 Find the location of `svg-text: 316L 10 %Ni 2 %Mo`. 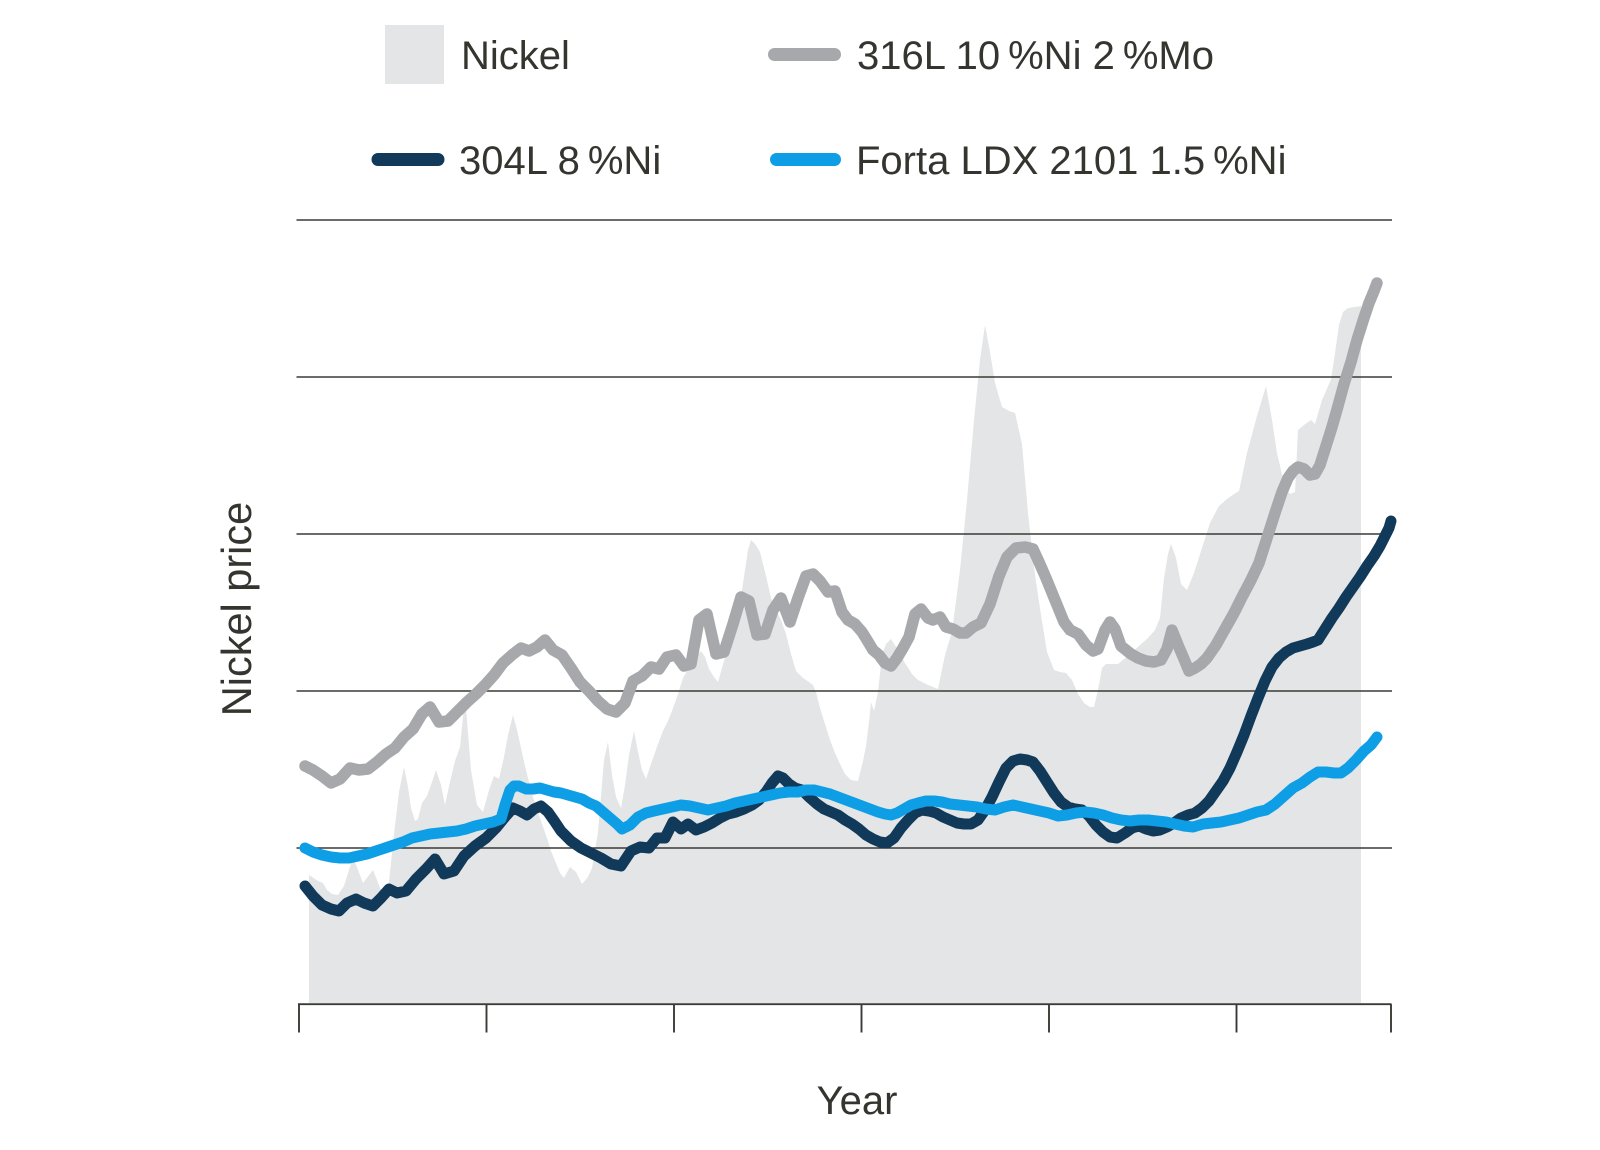

svg-text: 316L 10 %Ni 2 %Mo is located at coordinates (1035, 56).